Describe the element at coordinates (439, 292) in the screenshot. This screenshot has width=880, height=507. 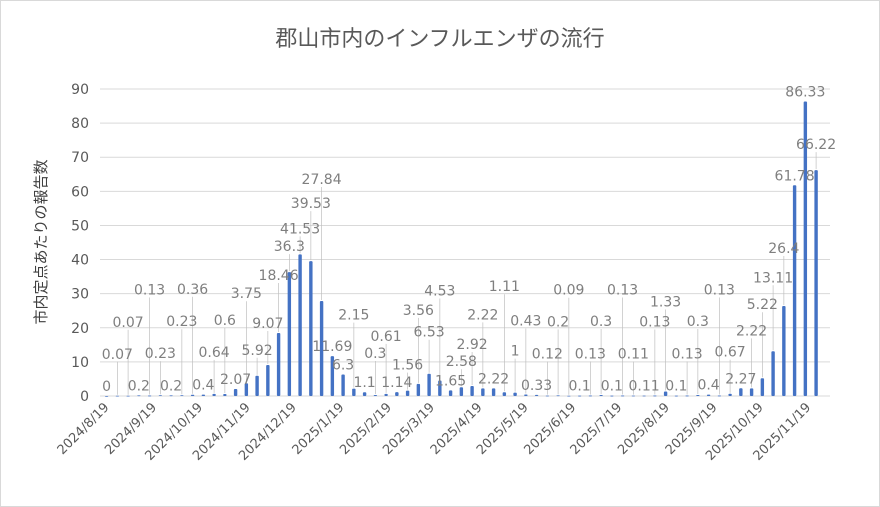
I see `data-label: 4.53` at that location.